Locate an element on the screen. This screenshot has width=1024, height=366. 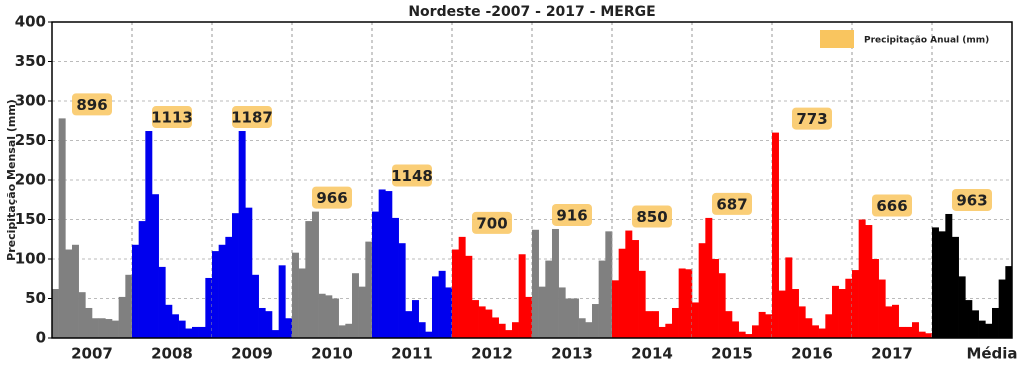
annual-total-label: 687 is located at coordinates (731, 204).